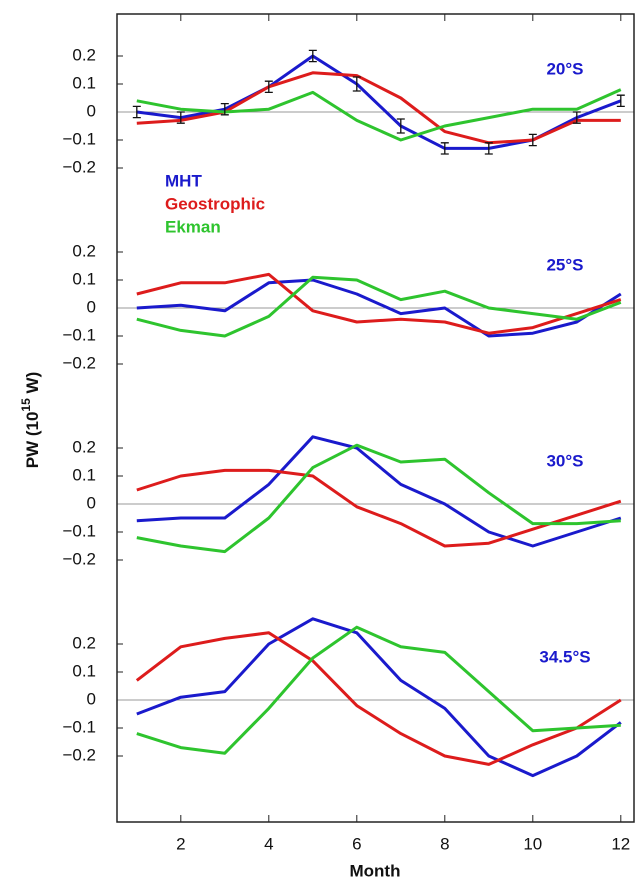 The height and width of the screenshot is (886, 639). I want to click on x-tick-label: 4, so click(268, 843).